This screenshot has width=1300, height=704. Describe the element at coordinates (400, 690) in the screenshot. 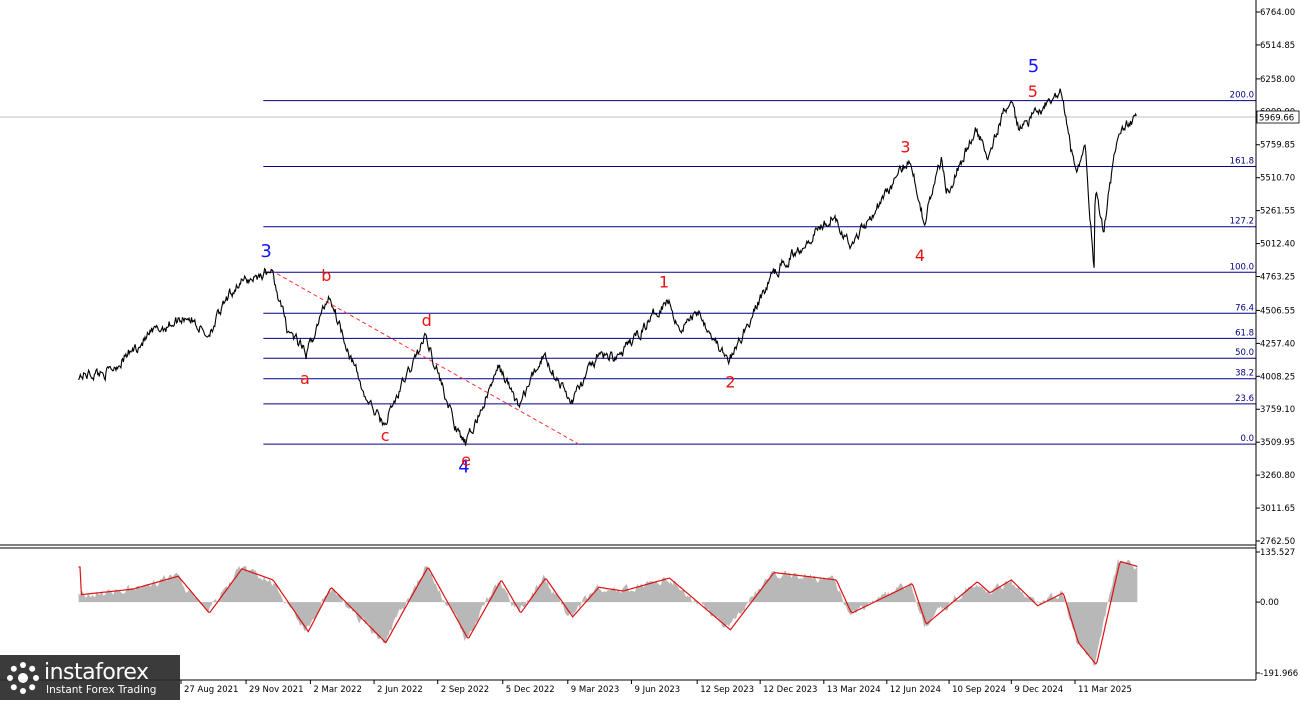

I see `time-tick-label: 2 Jun 2022` at that location.